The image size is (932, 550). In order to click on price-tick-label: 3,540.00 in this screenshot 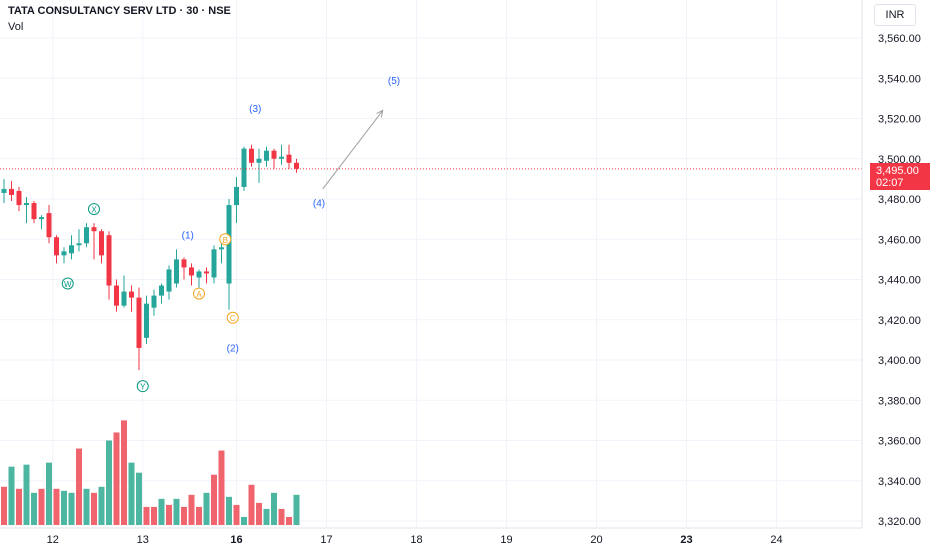, I will do `click(899, 79)`.